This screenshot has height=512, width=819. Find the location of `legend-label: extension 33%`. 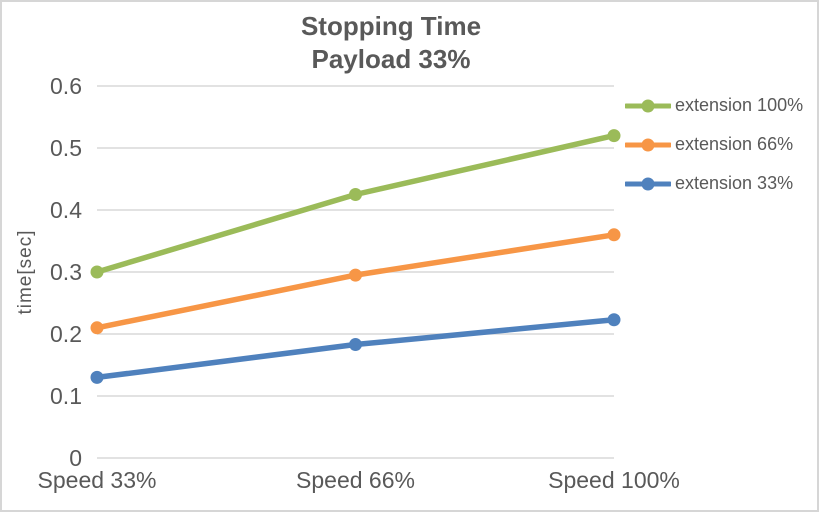

legend-label: extension 33% is located at coordinates (734, 183).